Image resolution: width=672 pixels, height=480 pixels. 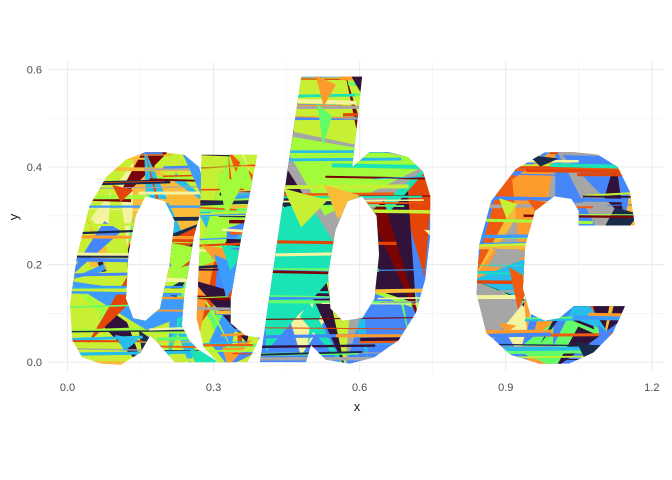 I want to click on x-tick-label: 1.2, so click(x=651, y=388).